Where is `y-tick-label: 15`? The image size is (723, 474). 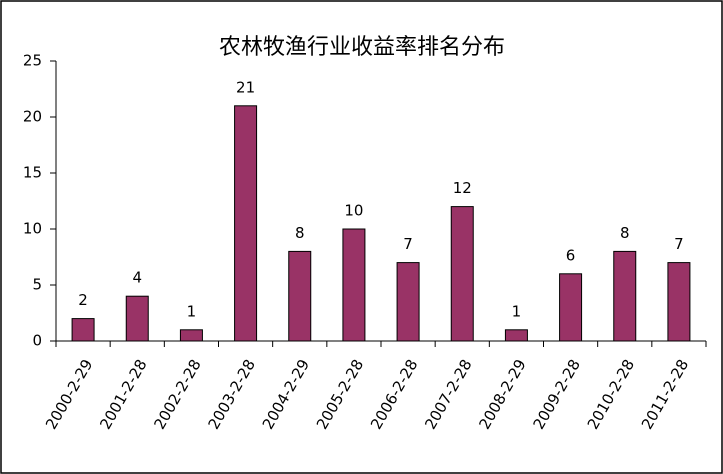 y-tick-label: 15 is located at coordinates (32, 173).